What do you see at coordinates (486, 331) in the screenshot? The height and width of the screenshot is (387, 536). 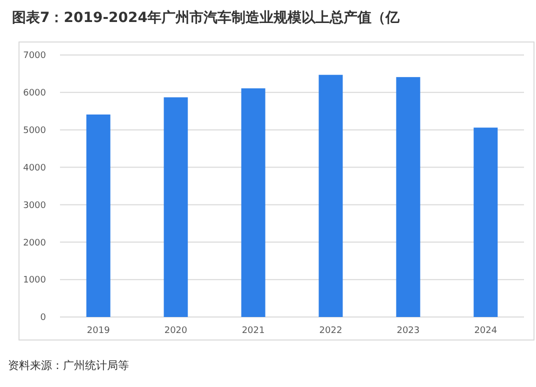 I see `x-tick-label: 2024` at bounding box center [486, 331].